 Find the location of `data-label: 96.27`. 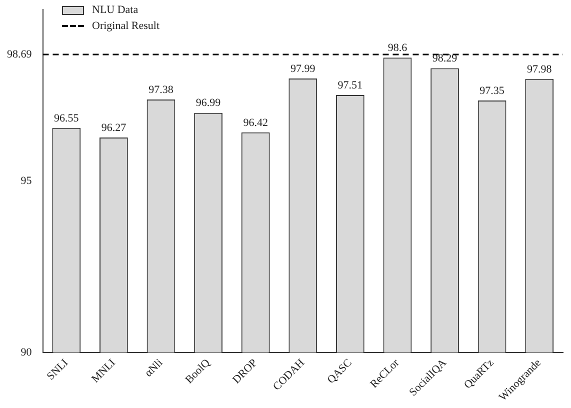

data-label: 96.27 is located at coordinates (114, 128).